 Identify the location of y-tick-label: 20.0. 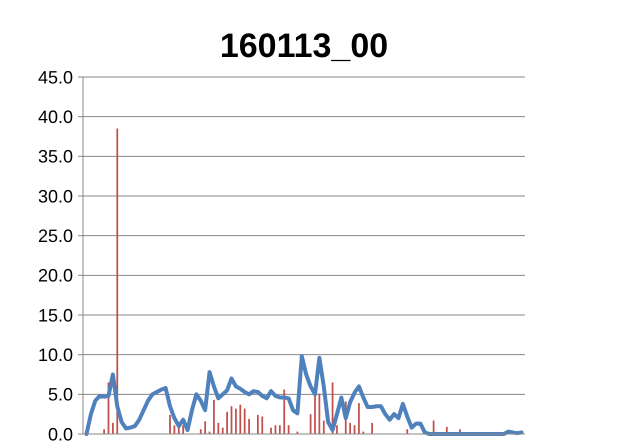
(55, 276).